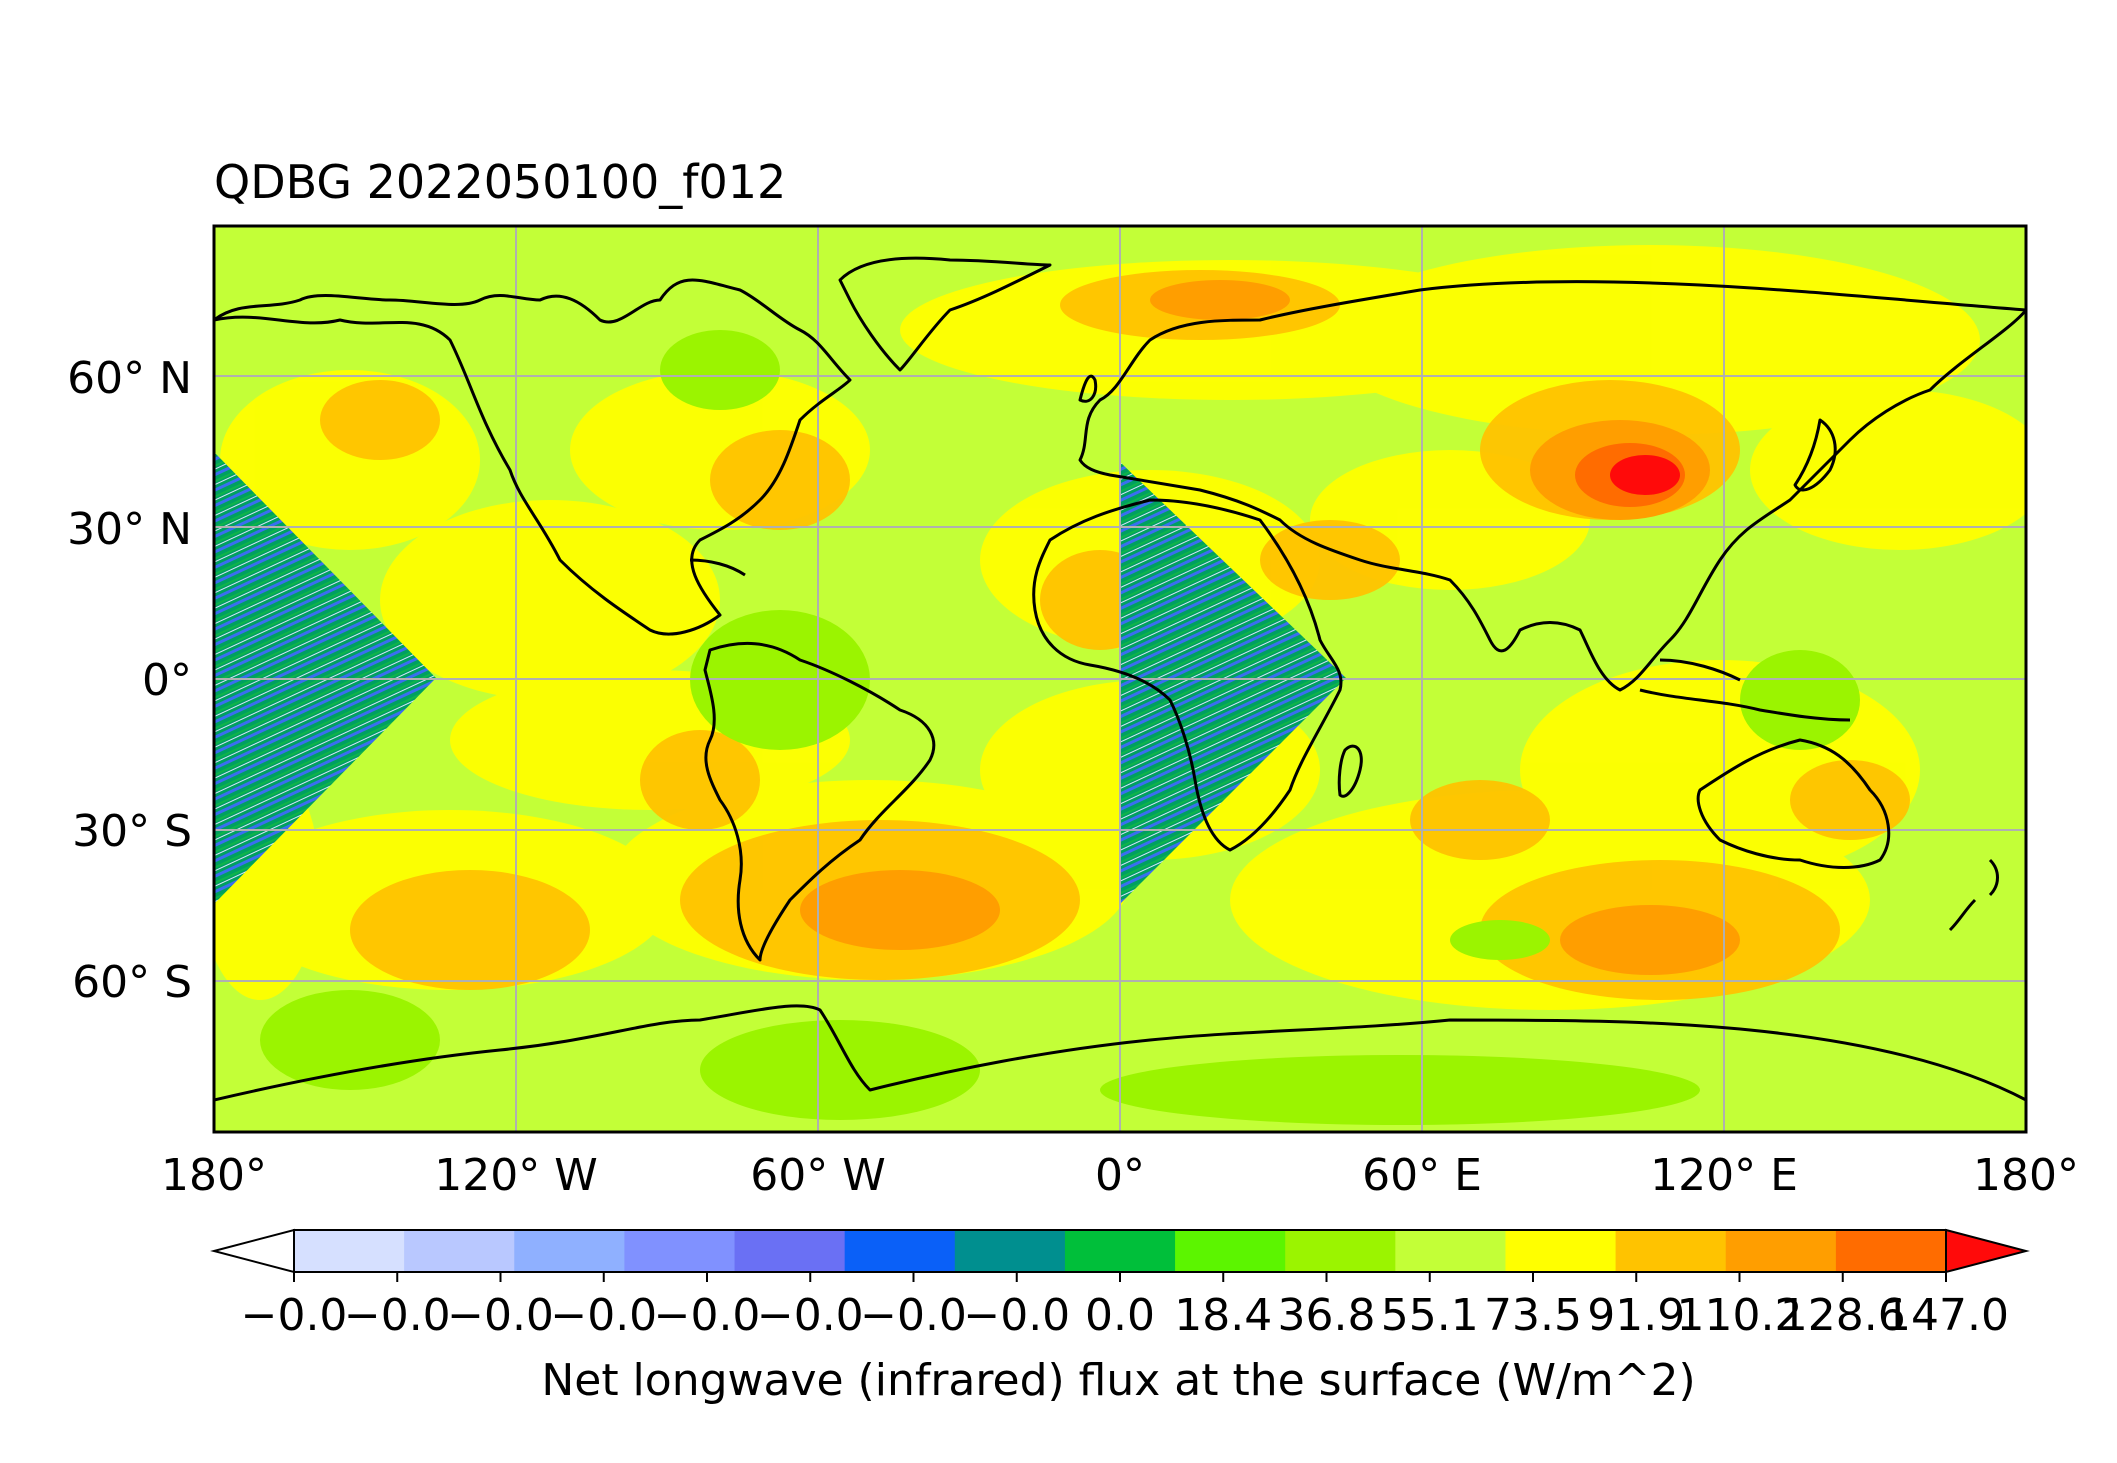  I want to click on colorbar-tick-label: 128.6, so click(1843, 1315).